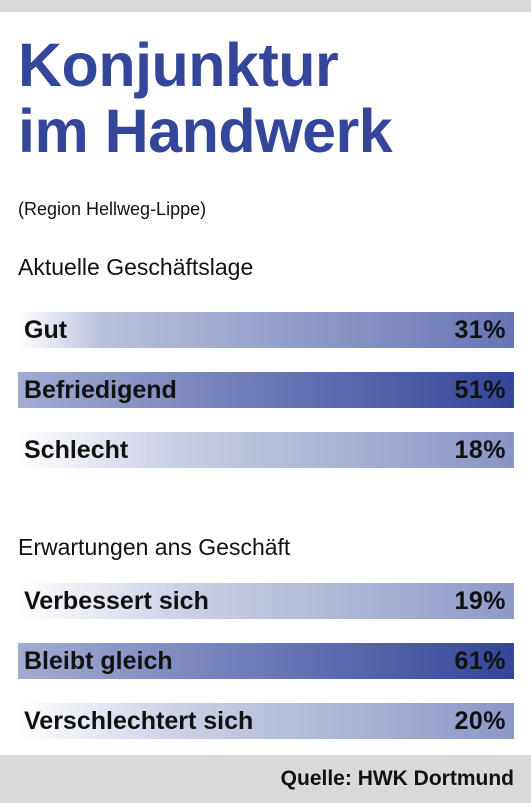 This screenshot has width=531, height=803. Describe the element at coordinates (112, 209) in the screenshot. I see `subtitle: (Region Hellweg-Lippe)` at that location.